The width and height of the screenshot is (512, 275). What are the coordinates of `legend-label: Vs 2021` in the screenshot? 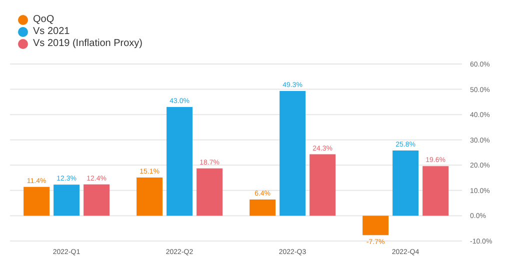 It's located at (51, 32).